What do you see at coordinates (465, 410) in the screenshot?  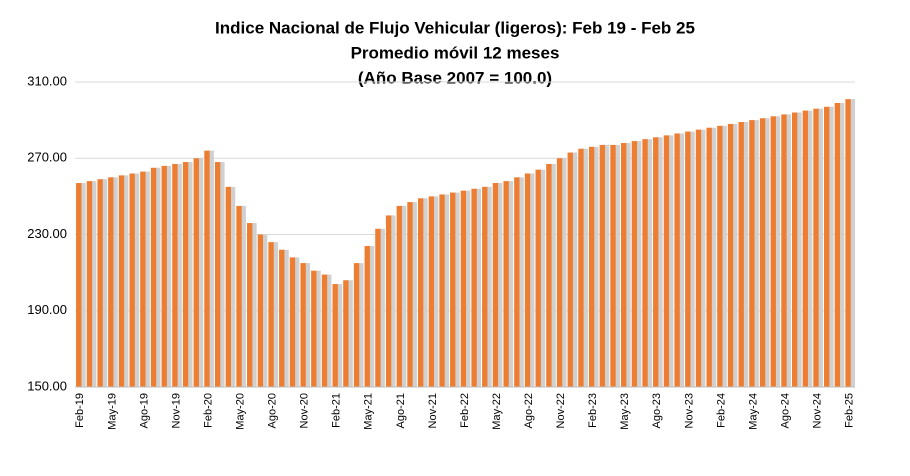 I see `x-tick-label: Feb-22` at bounding box center [465, 410].